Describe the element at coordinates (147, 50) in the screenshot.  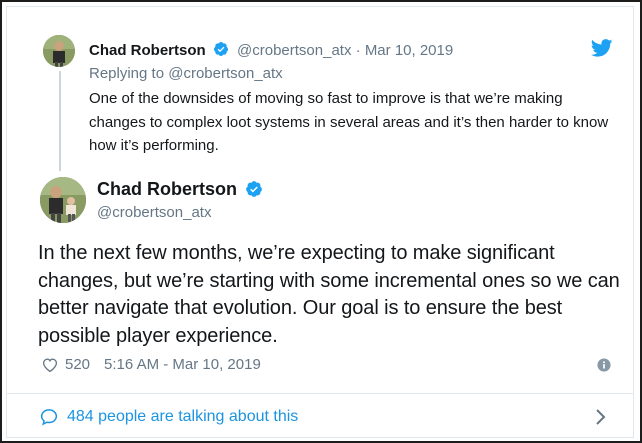
I see `parent-author-name: Chad Robertson` at that location.